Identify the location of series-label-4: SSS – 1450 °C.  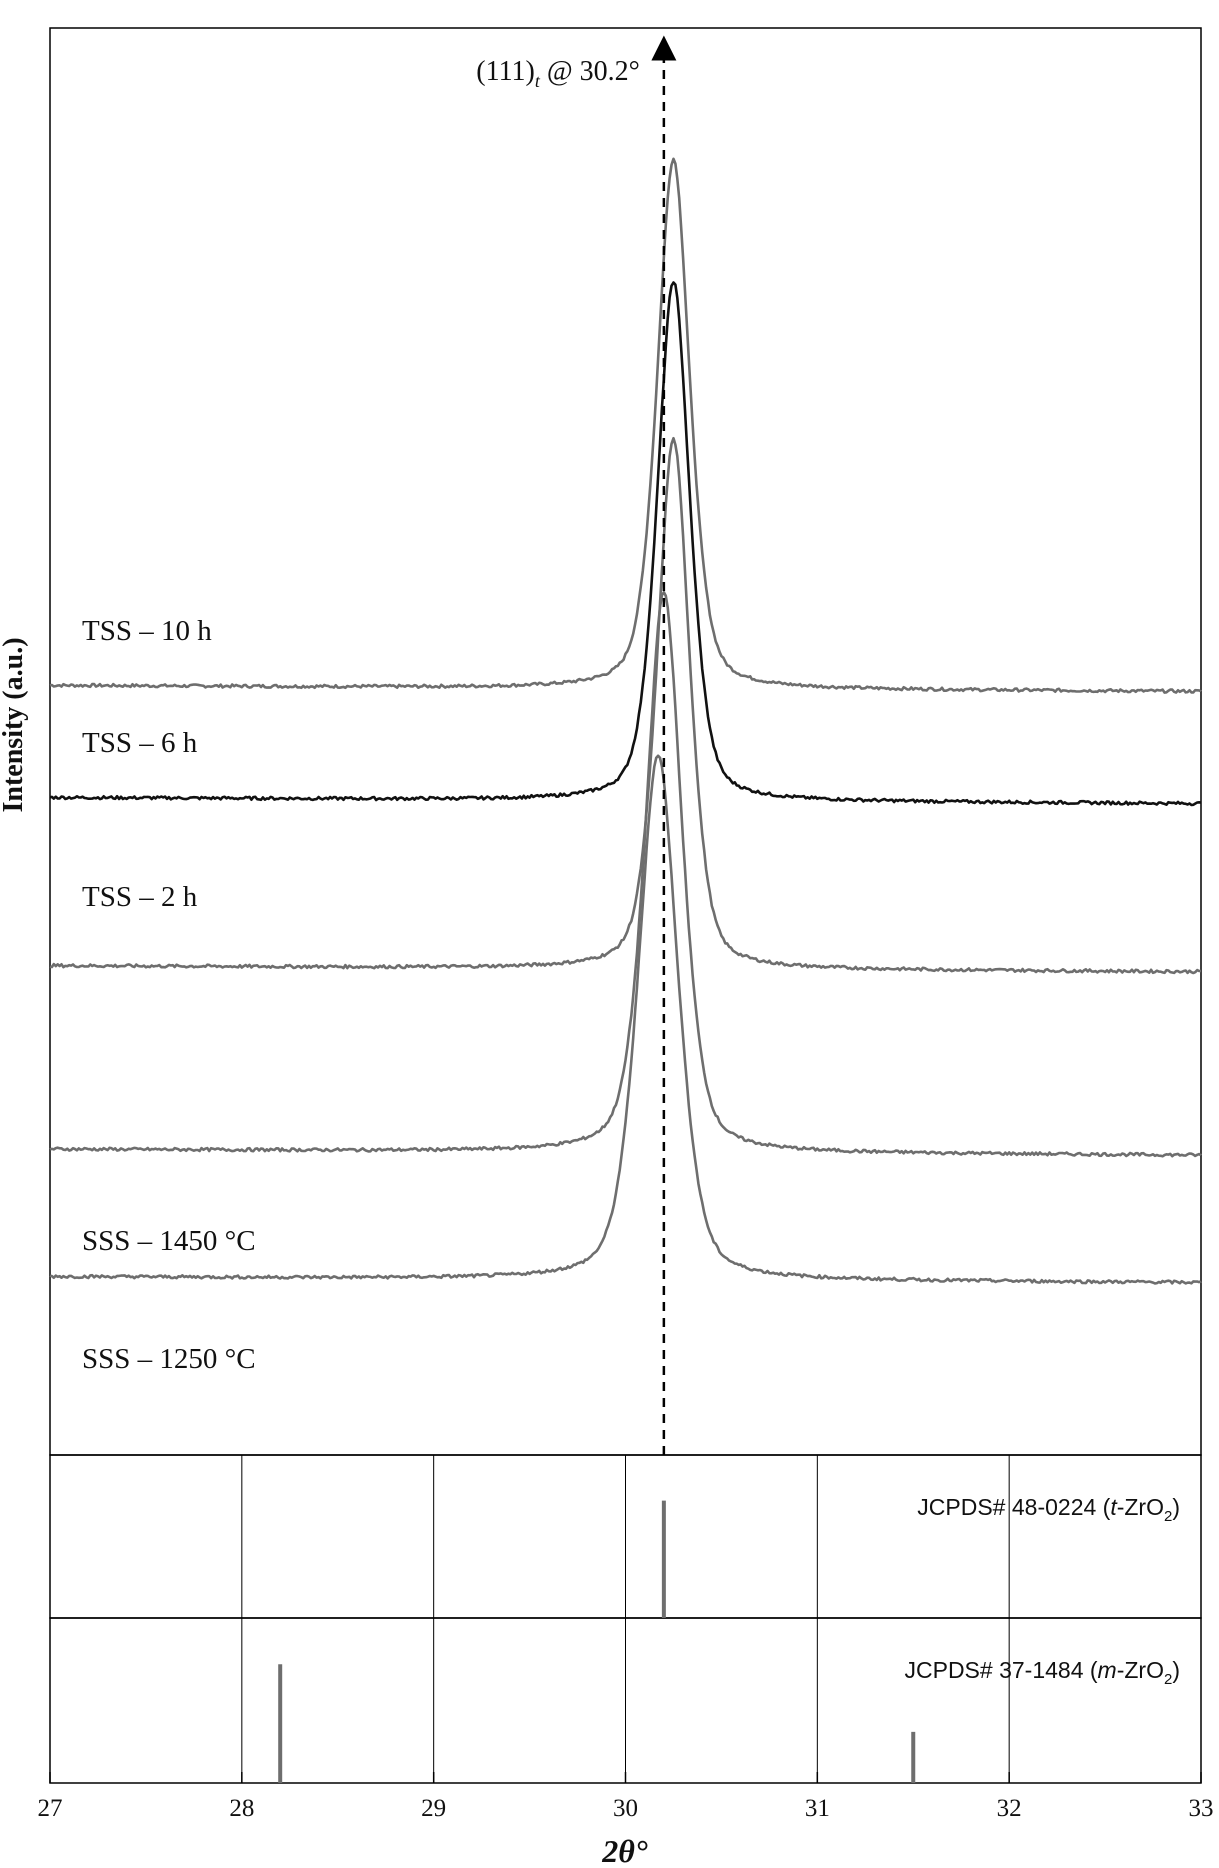
(169, 1241).